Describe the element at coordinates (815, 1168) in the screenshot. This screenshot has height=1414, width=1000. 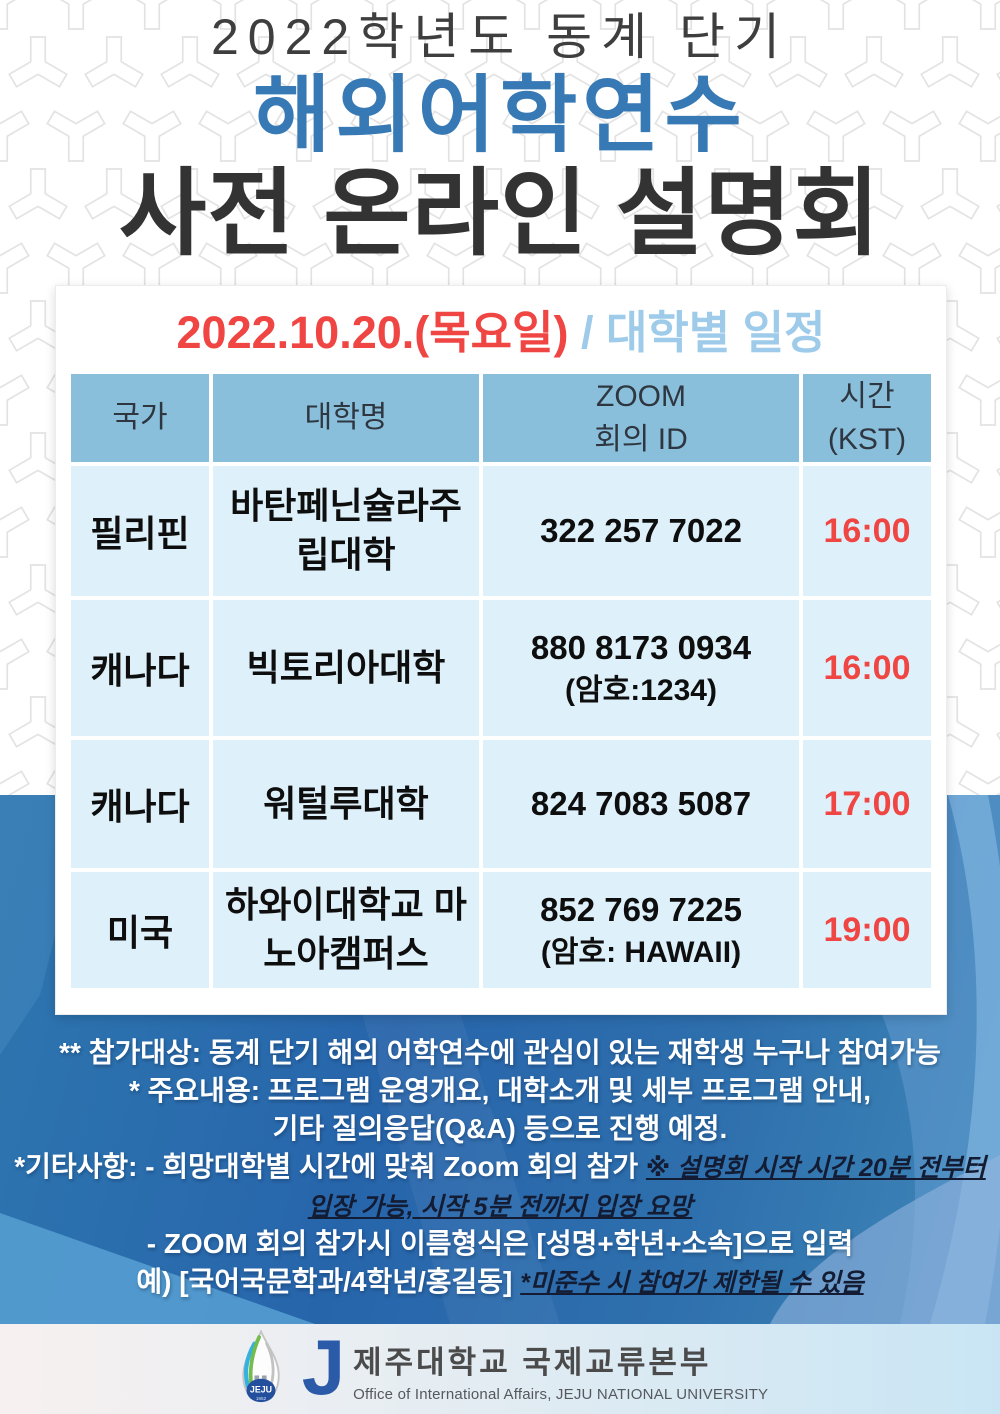
I see `note-segment: ※ 설명회 시작 시간 20분 전부터` at that location.